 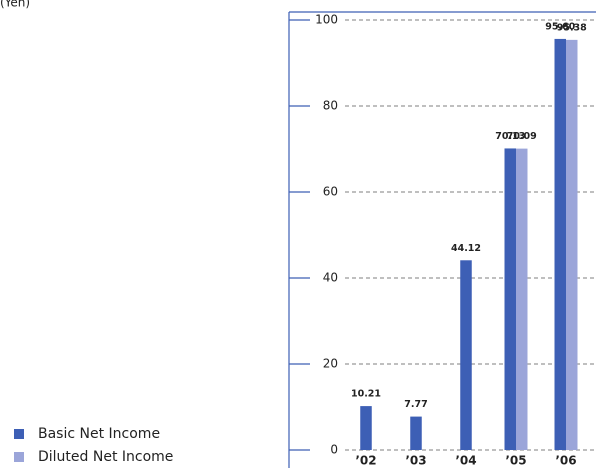 What do you see at coordinates (105, 457) in the screenshot?
I see `legend-label: Diluted Net Income` at bounding box center [105, 457].